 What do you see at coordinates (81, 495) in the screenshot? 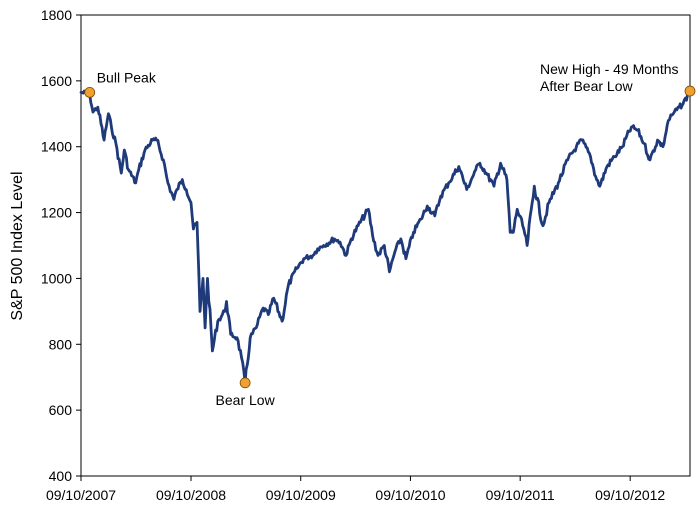
I see `x-tick-label: 09/10/2007` at bounding box center [81, 495].